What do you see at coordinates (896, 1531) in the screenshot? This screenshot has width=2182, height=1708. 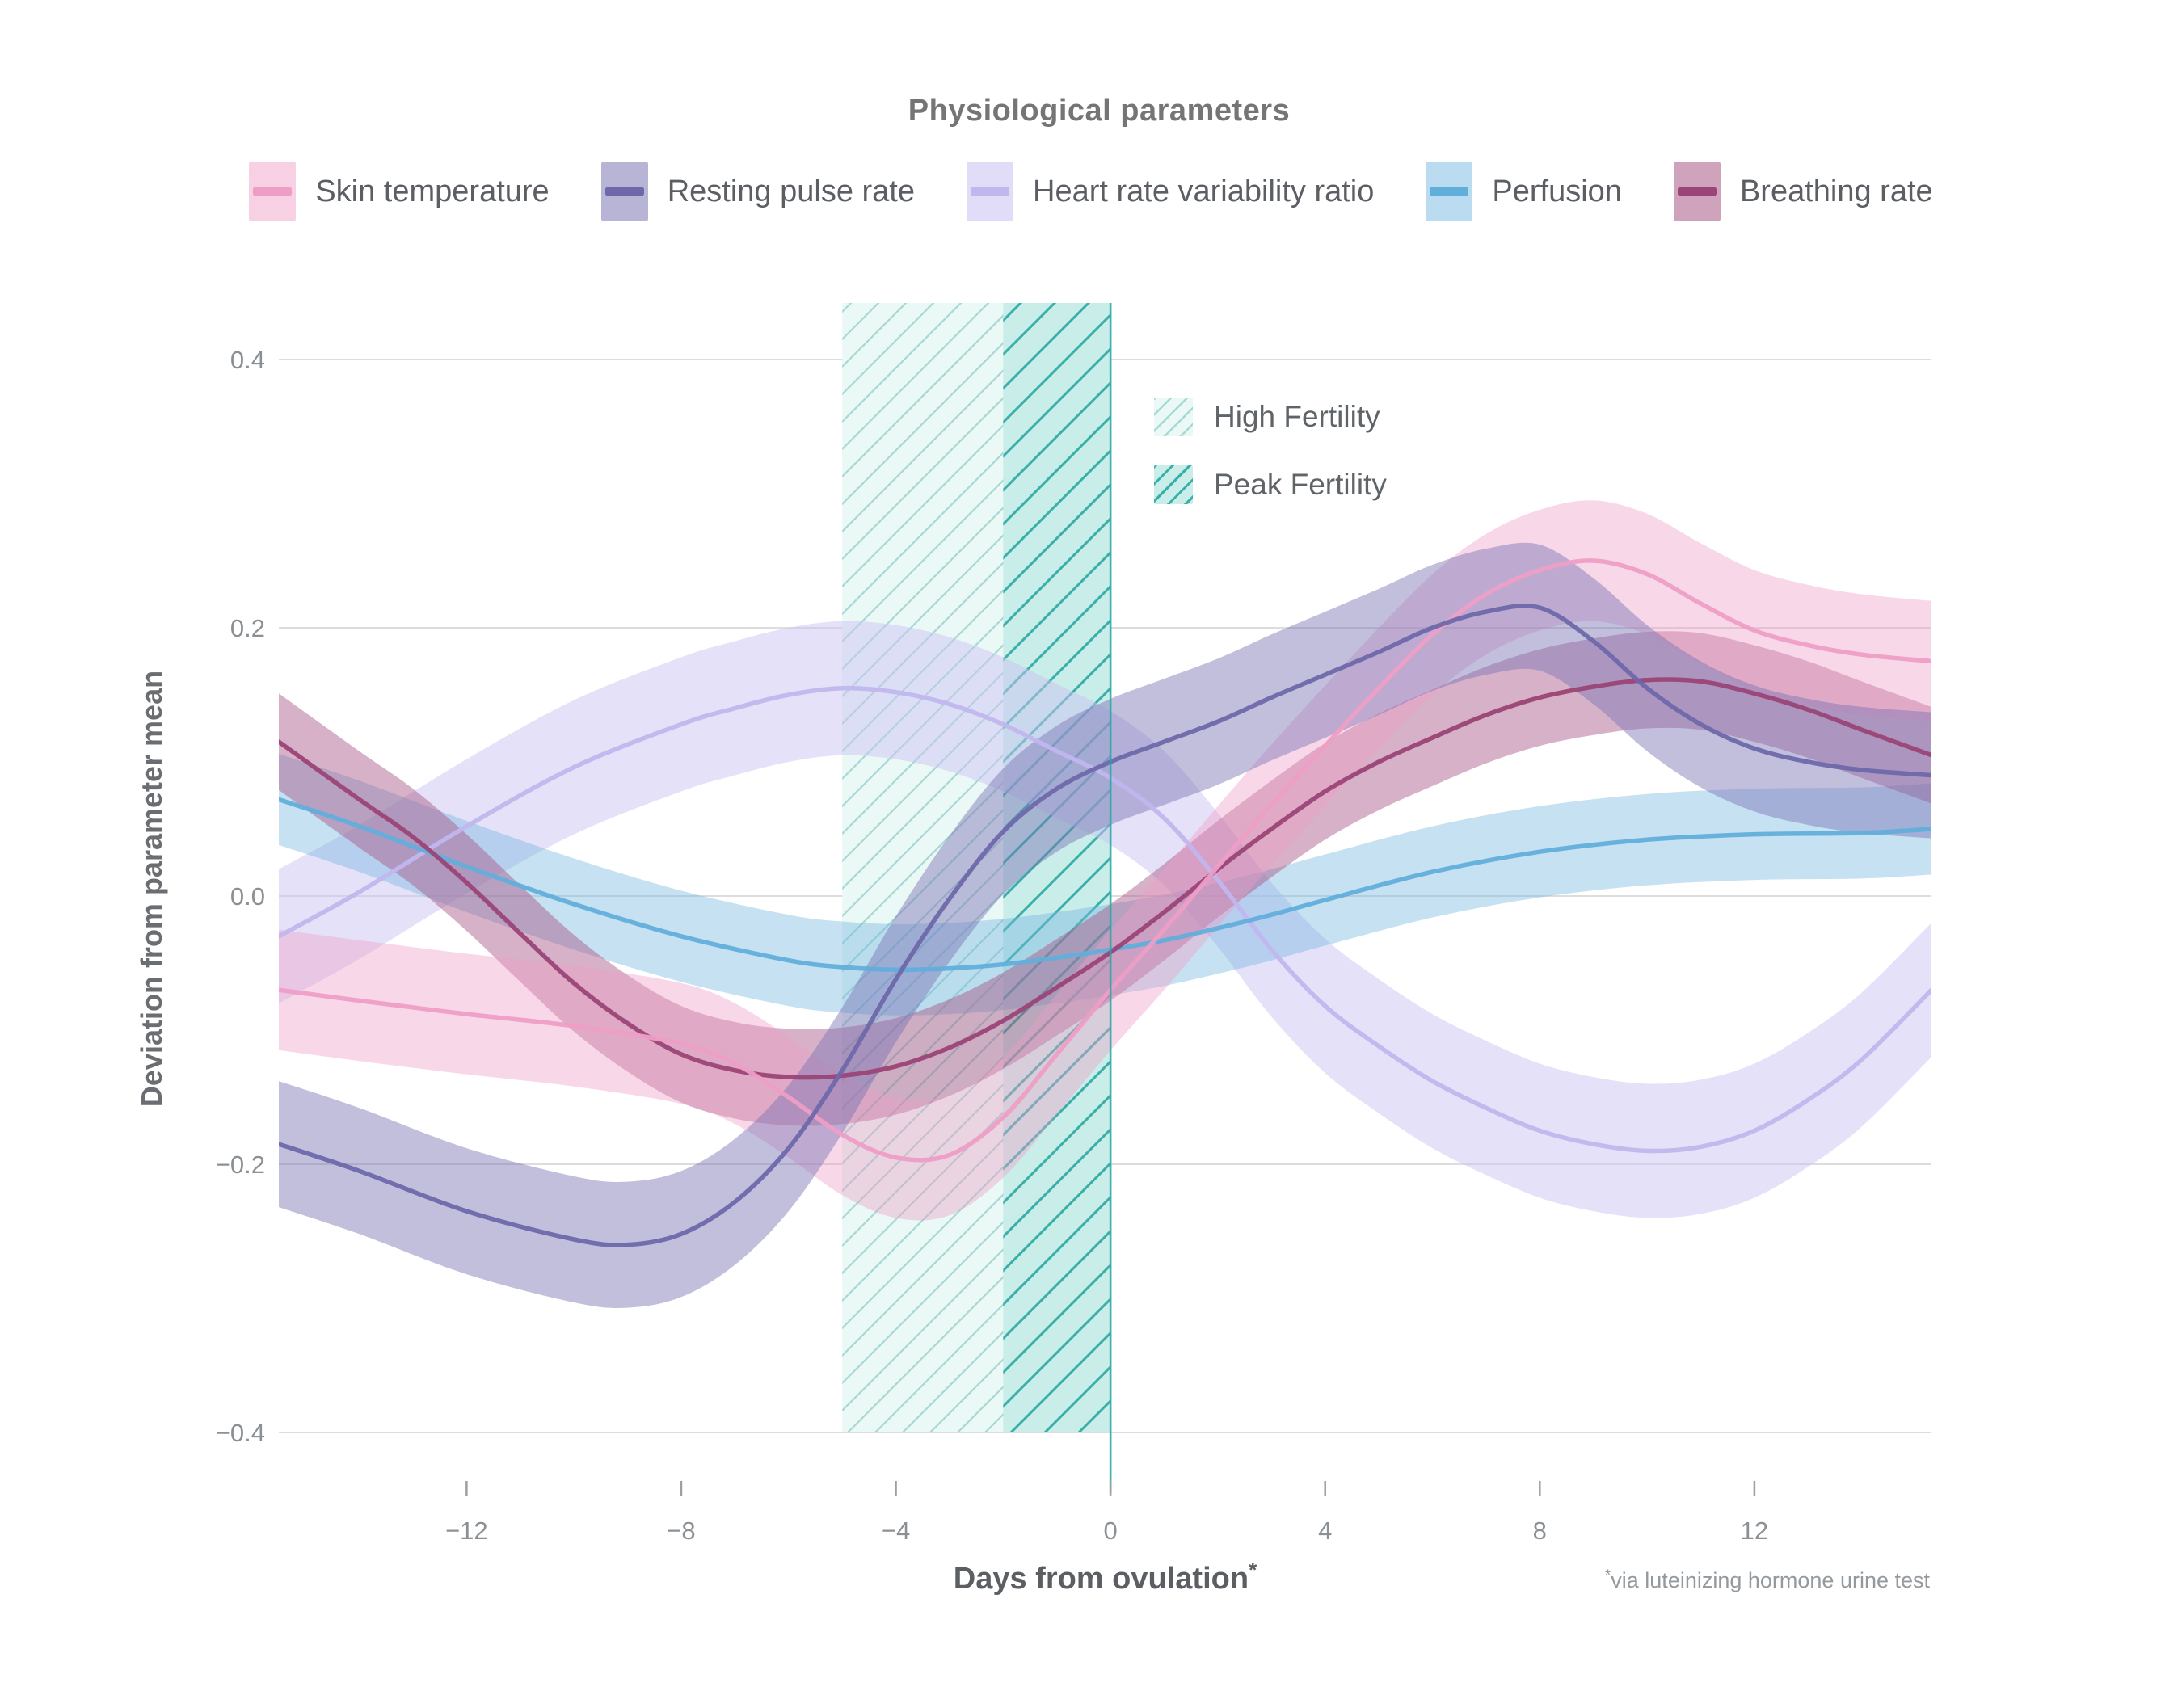 I see `x-tick-label: −4` at bounding box center [896, 1531].